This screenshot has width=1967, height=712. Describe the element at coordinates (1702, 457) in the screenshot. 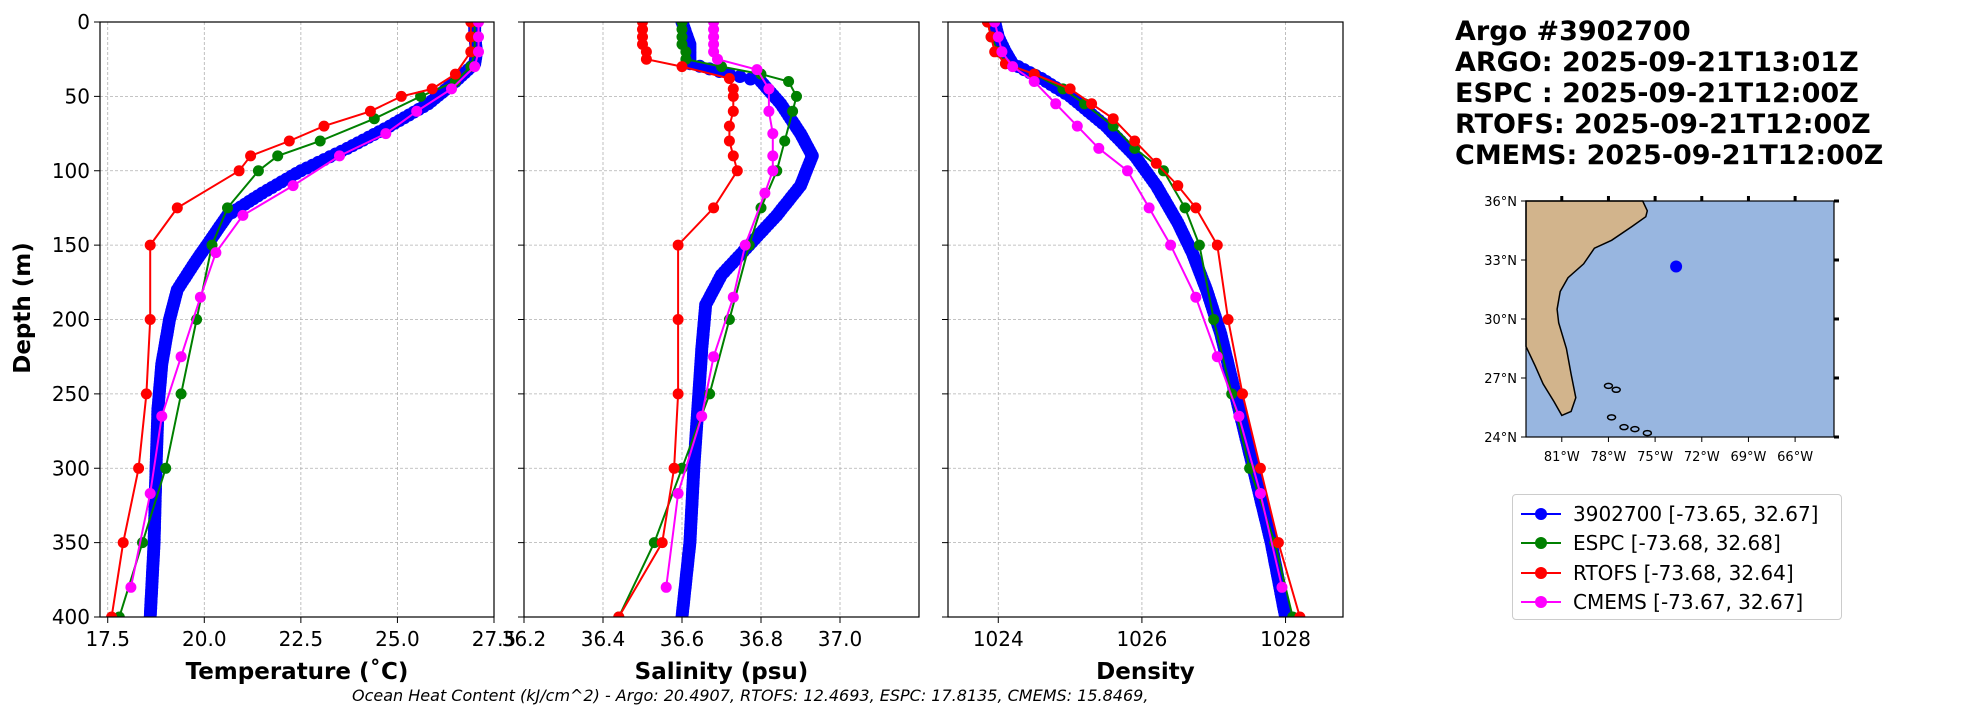

I see `map-lon-label: 72°W` at that location.